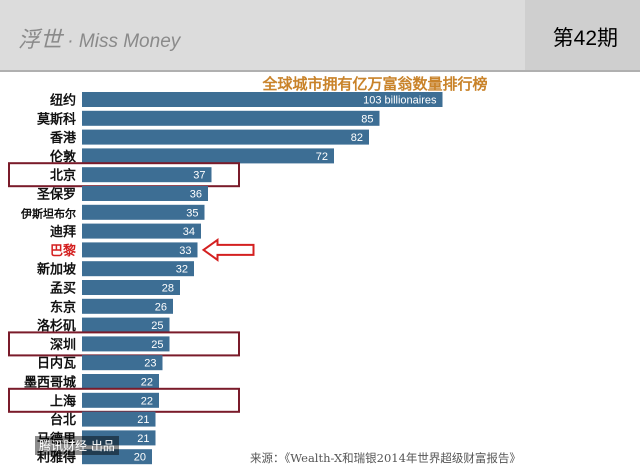 This screenshot has width=640, height=471. I want to click on category-label: 莫斯科, so click(56, 119).